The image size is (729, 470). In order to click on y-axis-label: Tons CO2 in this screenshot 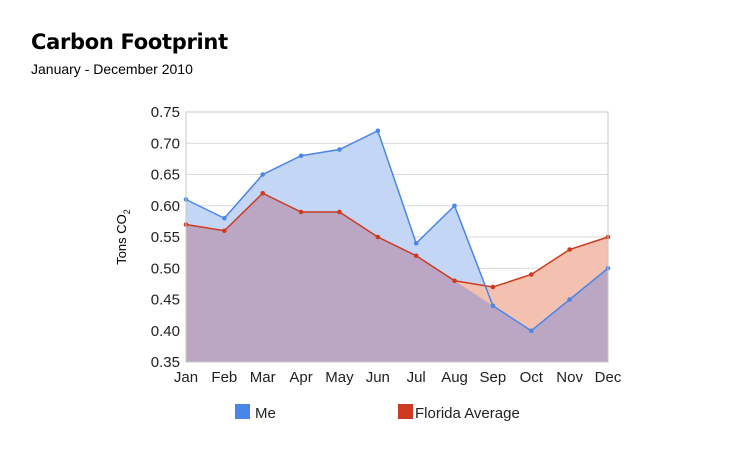, I will do `click(123, 237)`.